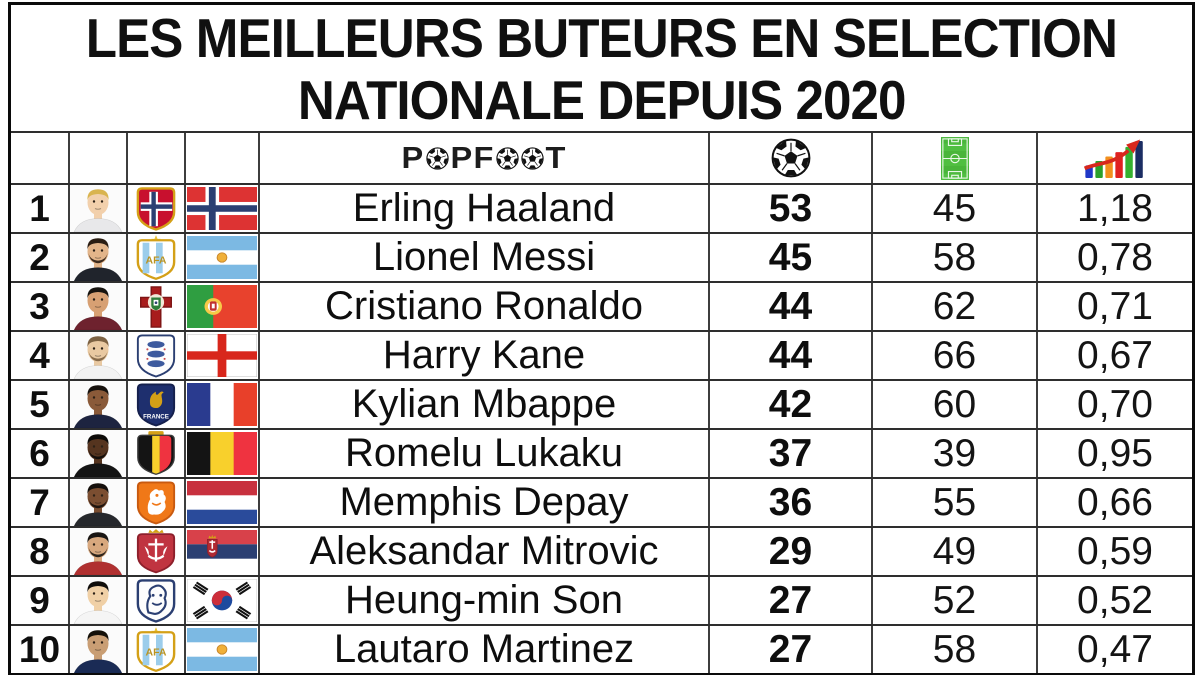  What do you see at coordinates (601, 405) in the screenshot?
I see `table-row: 5 FRANCE Kylian Mbappe 42 60 0,70` at bounding box center [601, 405].